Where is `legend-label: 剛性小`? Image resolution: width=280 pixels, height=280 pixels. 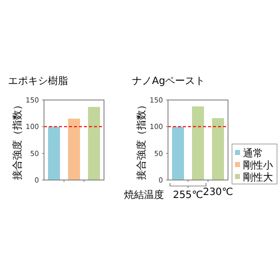 legend-label: 剛性小 is located at coordinates (258, 166).